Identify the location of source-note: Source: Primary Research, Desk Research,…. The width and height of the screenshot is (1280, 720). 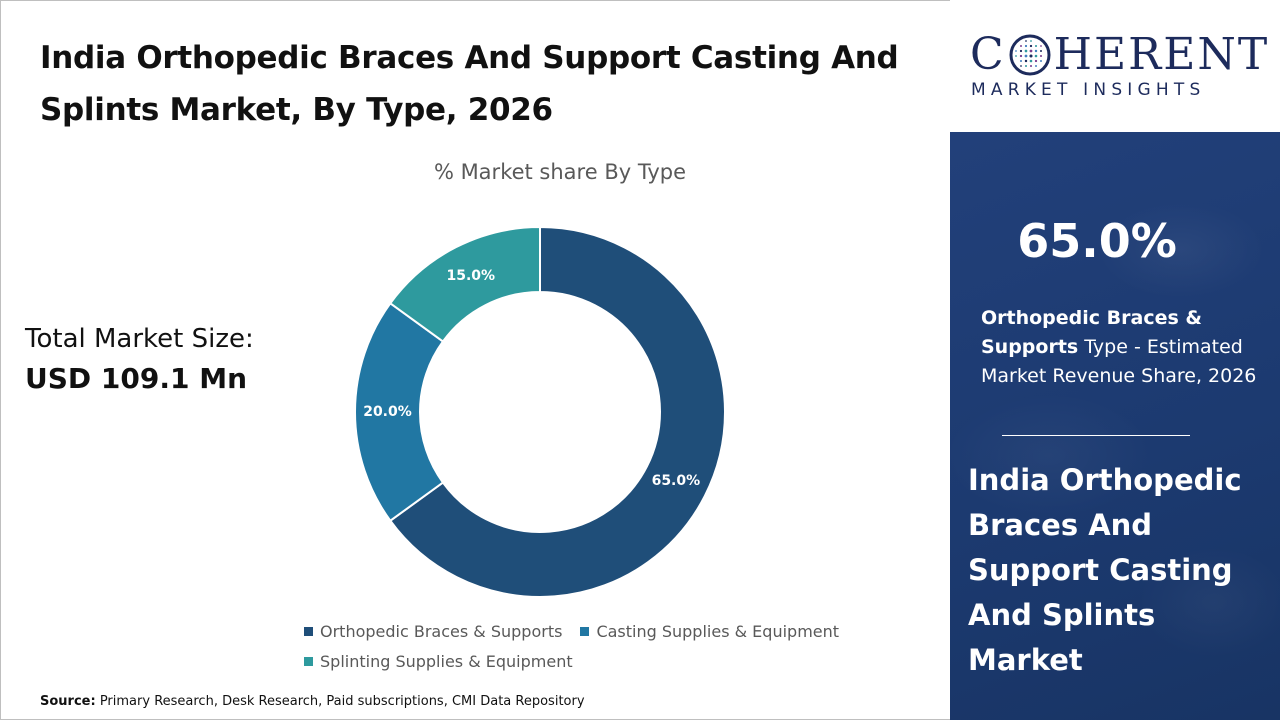
(312, 701).